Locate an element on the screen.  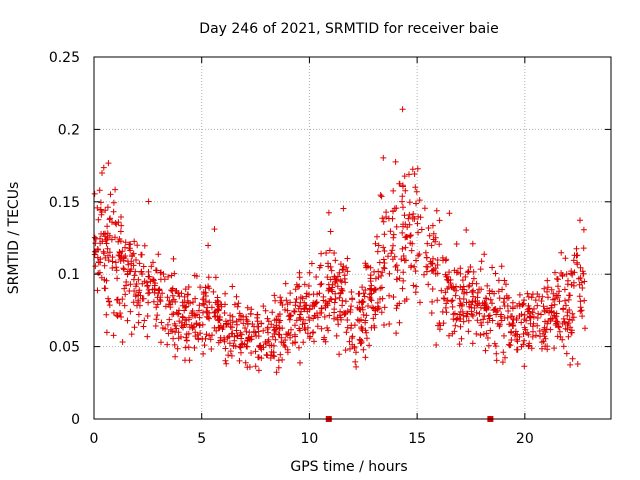
x-axis-label: GPS time / hours is located at coordinates (348, 467).